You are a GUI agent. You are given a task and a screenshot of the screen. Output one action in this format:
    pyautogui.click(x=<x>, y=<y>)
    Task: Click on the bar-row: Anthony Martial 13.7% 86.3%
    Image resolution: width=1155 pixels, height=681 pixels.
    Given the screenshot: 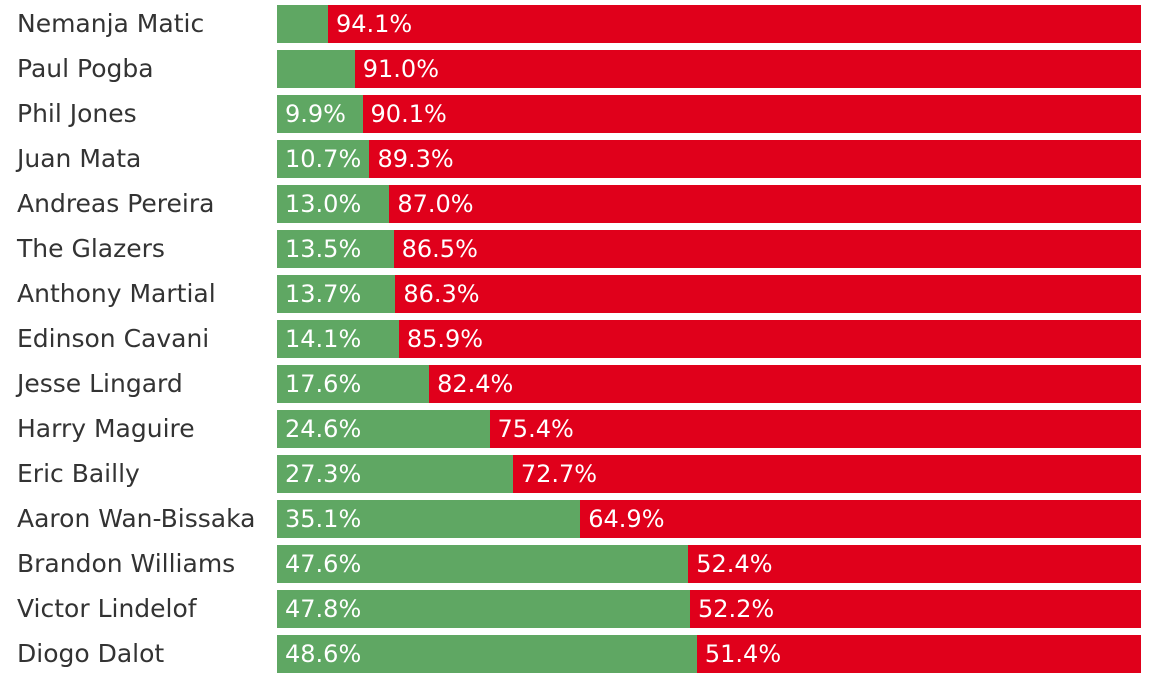 What is the action you would take?
    pyautogui.click(x=577, y=294)
    